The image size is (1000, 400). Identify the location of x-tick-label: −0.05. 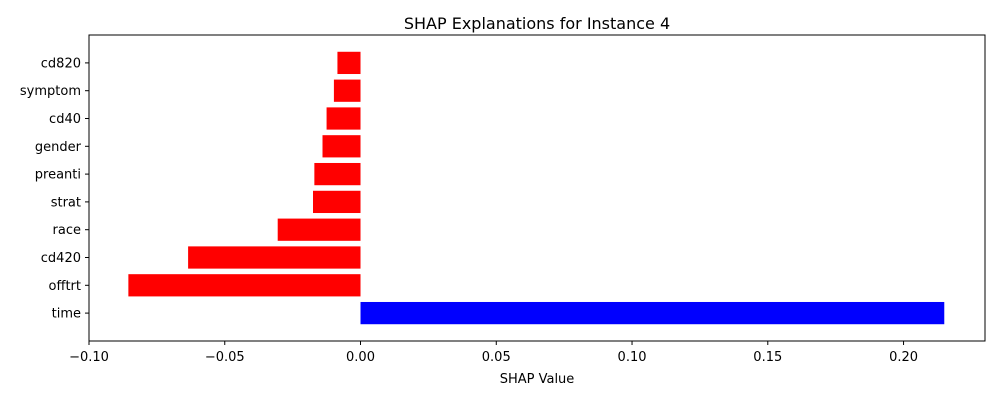
(225, 357).